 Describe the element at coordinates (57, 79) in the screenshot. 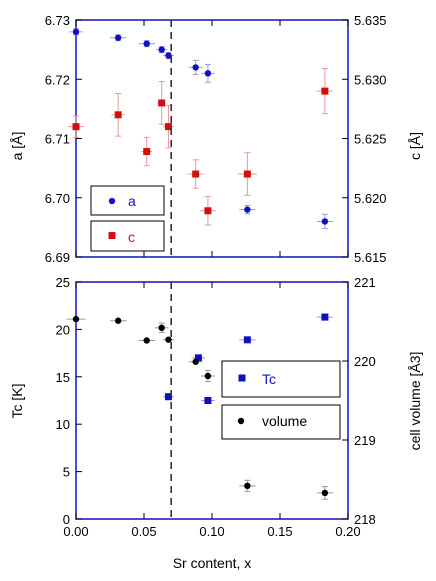

I see `top-y-tick-label: 6.72` at that location.